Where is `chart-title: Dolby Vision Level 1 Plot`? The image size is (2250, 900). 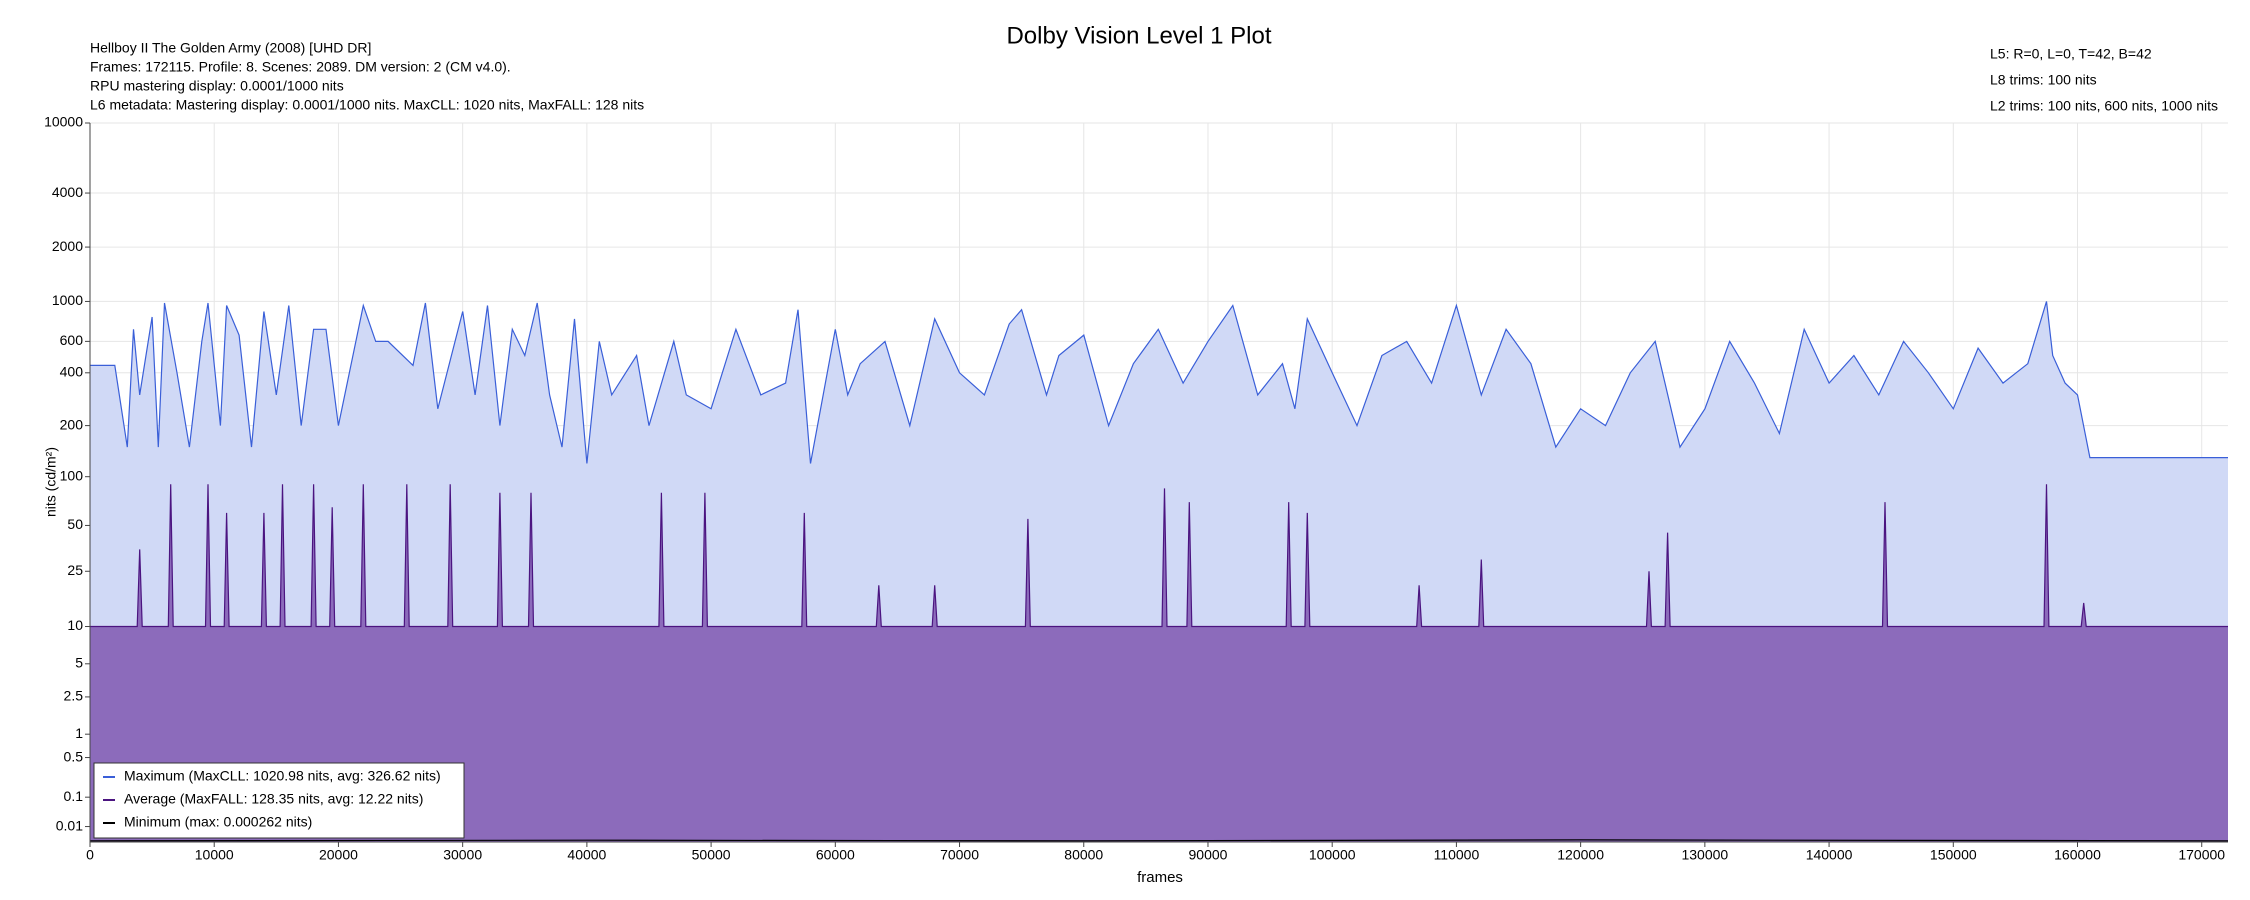 chart-title: Dolby Vision Level 1 Plot is located at coordinates (1138, 35).